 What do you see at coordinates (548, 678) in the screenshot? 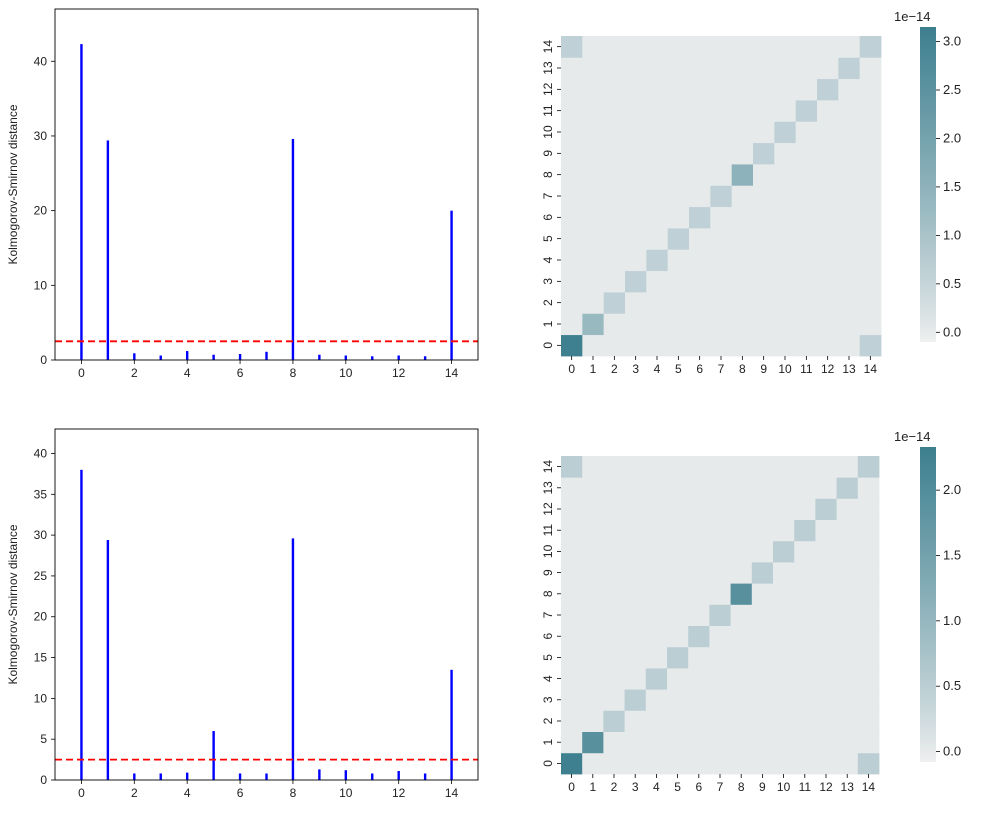
I see `y-tick-label: 4` at bounding box center [548, 678].